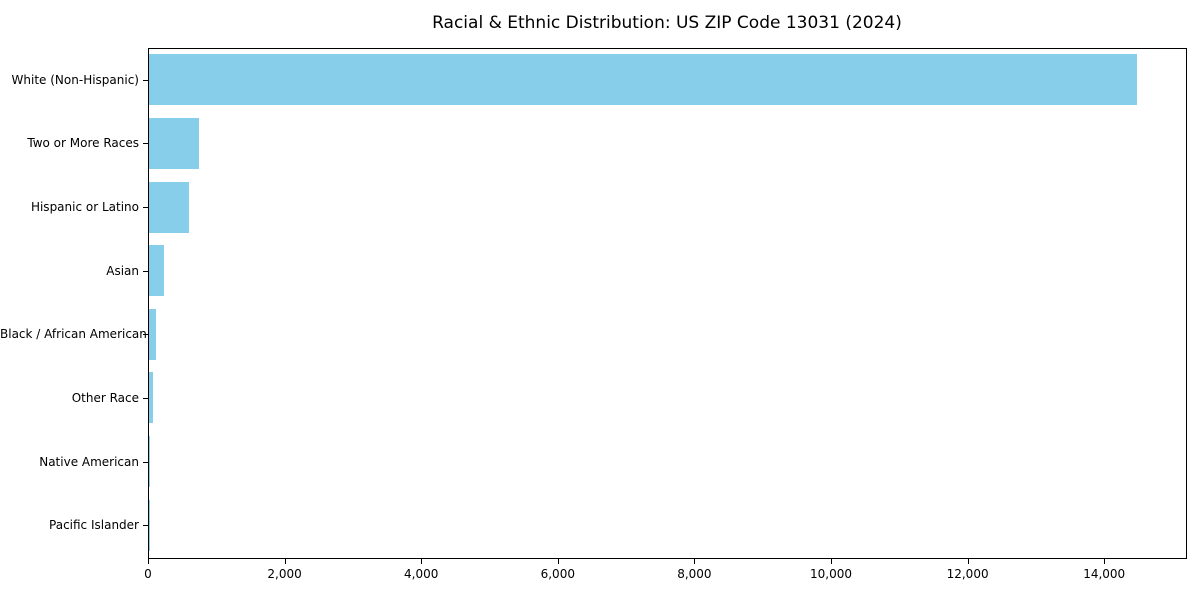 The width and height of the screenshot is (1200, 600). I want to click on y-tick-label: Asian, so click(122, 270).